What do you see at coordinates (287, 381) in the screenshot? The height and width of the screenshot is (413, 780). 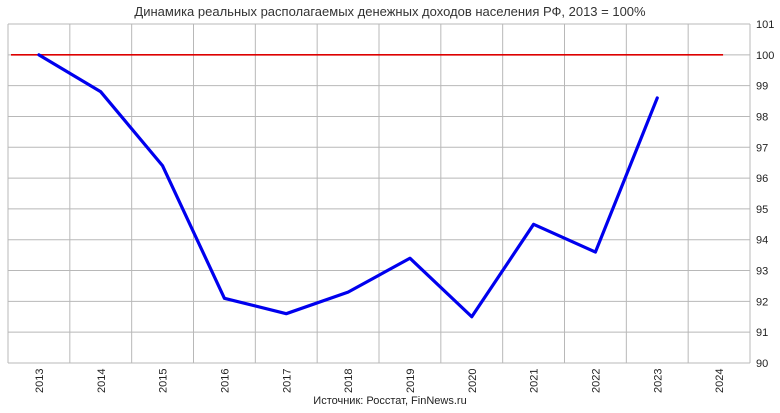 I see `x-tick-label: 2017` at bounding box center [287, 381].